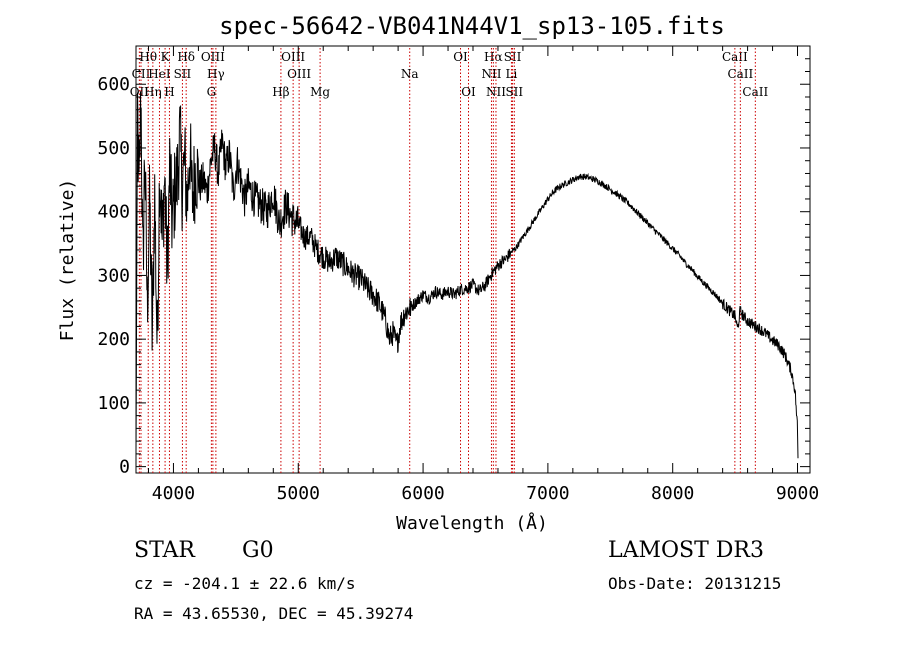 The image size is (900, 649). What do you see at coordinates (320, 92) in the screenshot?
I see `line-label: Mg` at bounding box center [320, 92].